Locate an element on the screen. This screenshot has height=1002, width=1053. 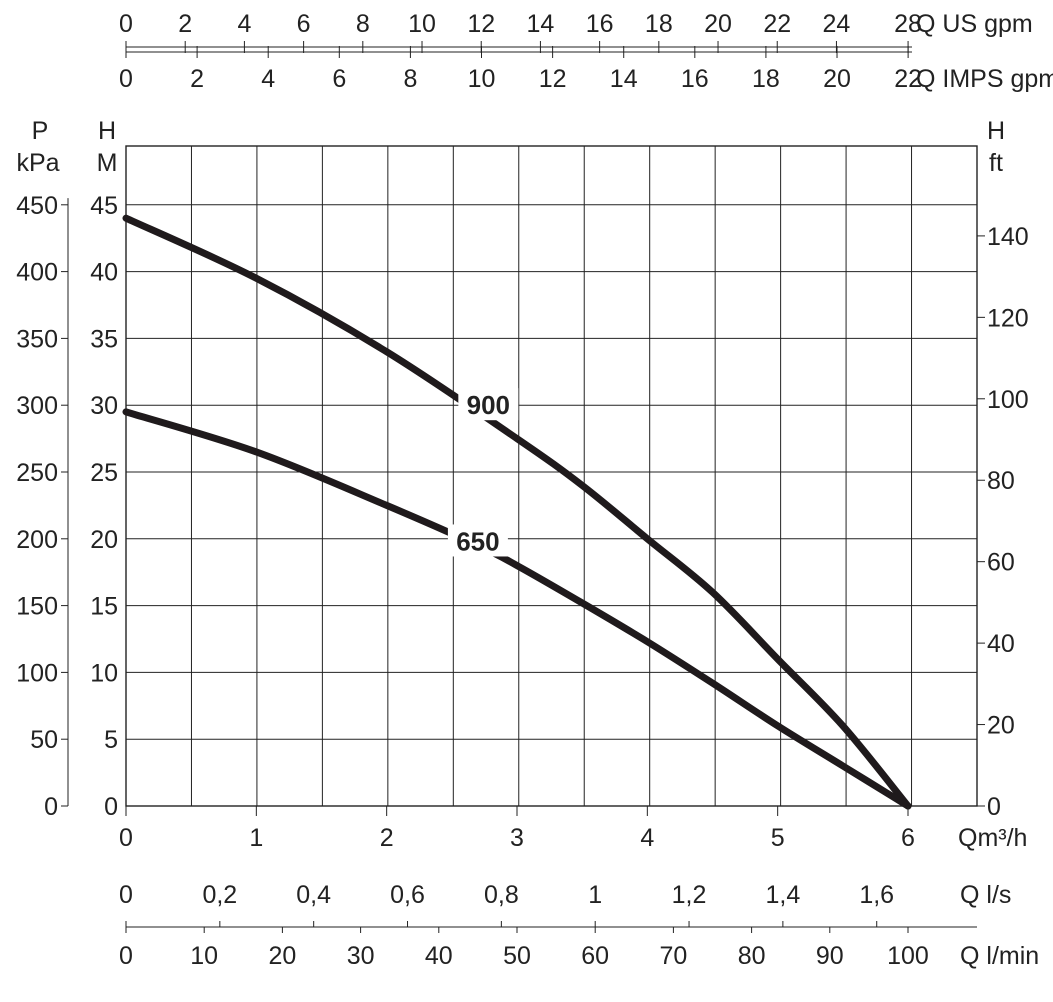
q-lmin-tick-label: 70 is located at coordinates (673, 956).